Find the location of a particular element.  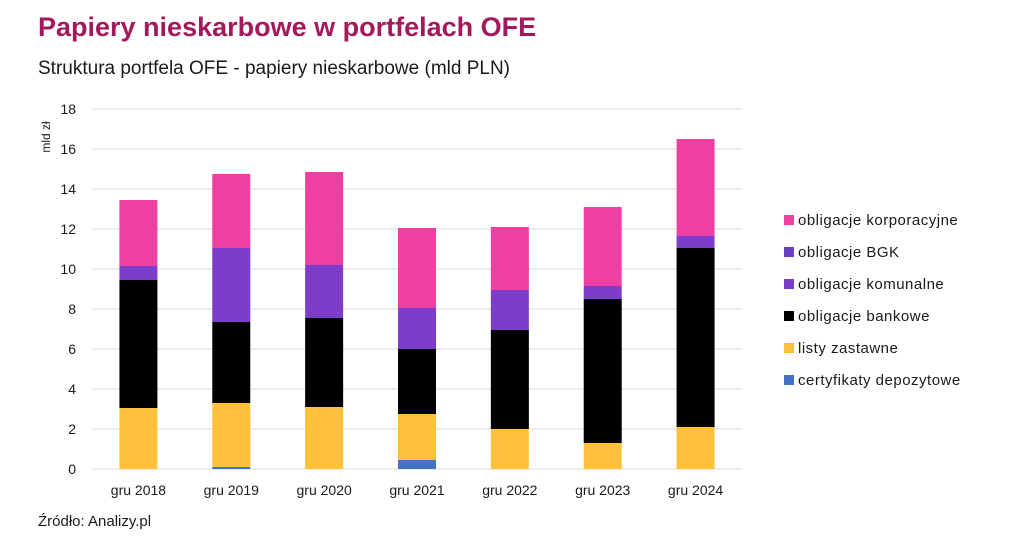

y-axis-ticks: 0 2 4 6 8 10 12 14 16 18 is located at coordinates (68, 289).